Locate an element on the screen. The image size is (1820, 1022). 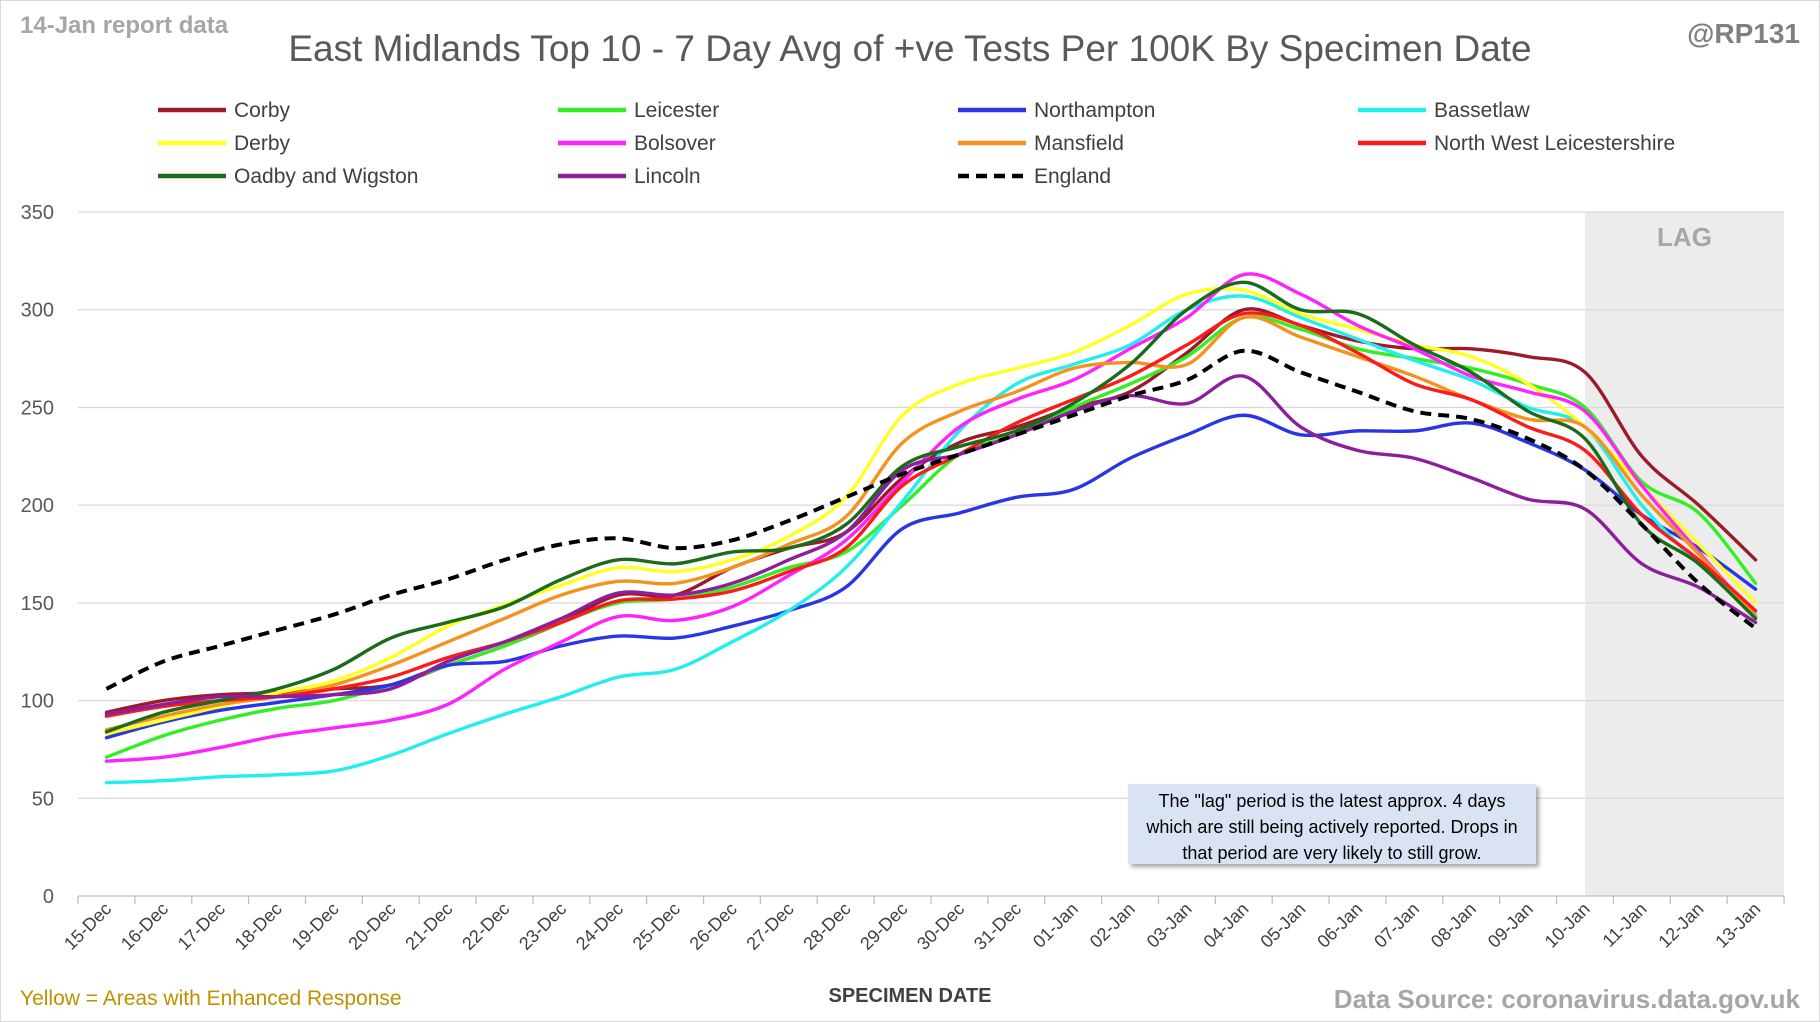
legend-label-derby: Derby is located at coordinates (262, 143).